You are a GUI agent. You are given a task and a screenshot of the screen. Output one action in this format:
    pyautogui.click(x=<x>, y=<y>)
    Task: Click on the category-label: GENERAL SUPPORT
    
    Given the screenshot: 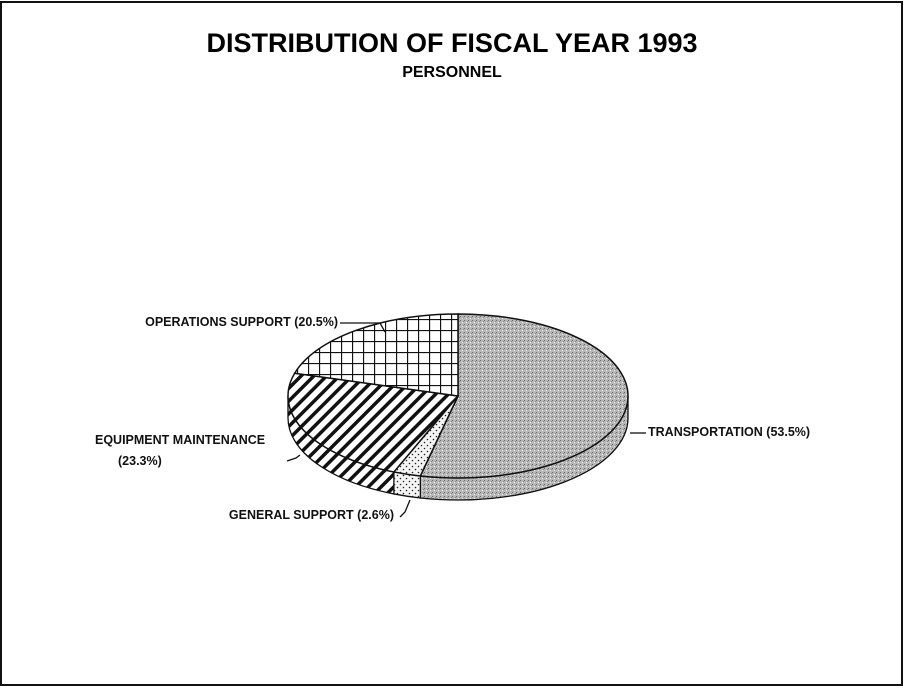 What is the action you would take?
    pyautogui.click(x=291, y=515)
    